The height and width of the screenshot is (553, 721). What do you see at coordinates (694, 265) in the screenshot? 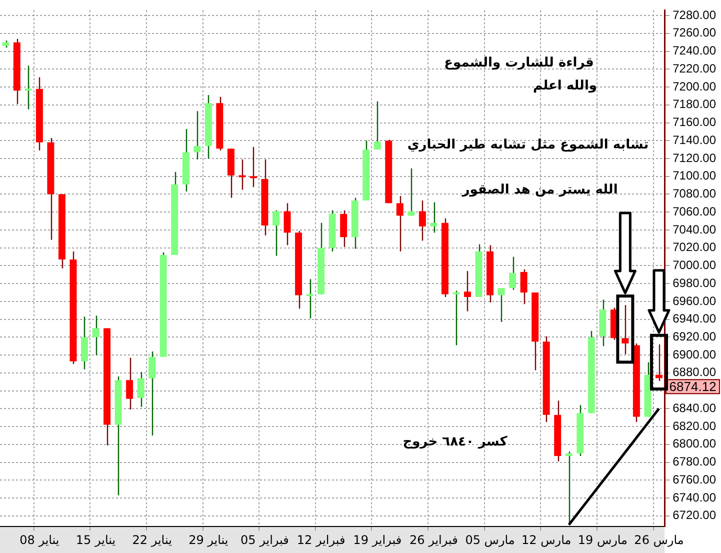
I see `y-tick-label: 7000.00` at bounding box center [694, 265].